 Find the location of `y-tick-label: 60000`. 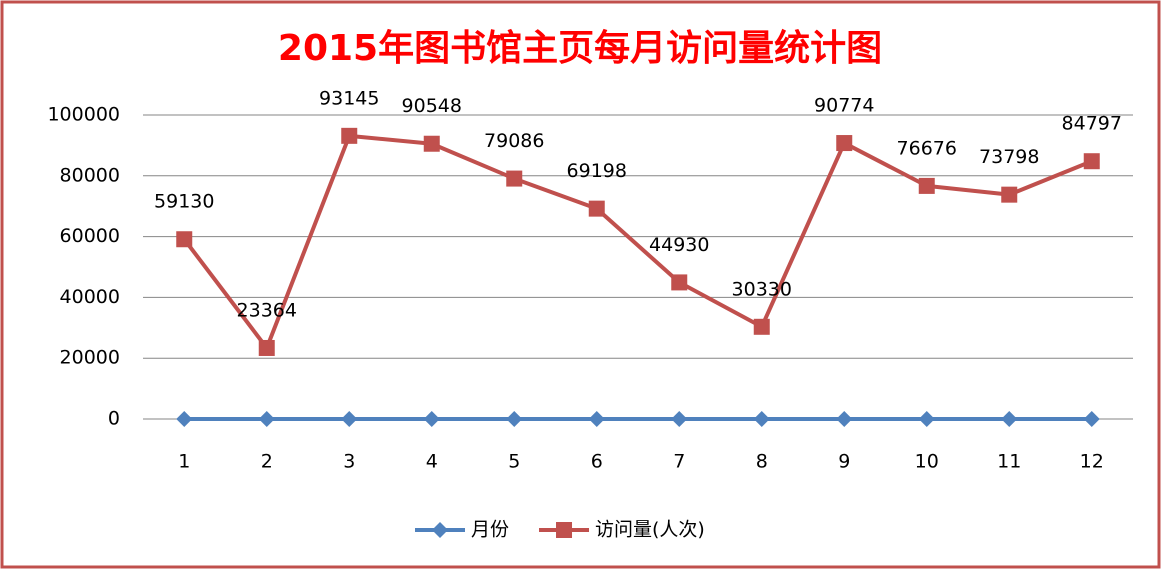

y-tick-label: 60000 is located at coordinates (90, 236).